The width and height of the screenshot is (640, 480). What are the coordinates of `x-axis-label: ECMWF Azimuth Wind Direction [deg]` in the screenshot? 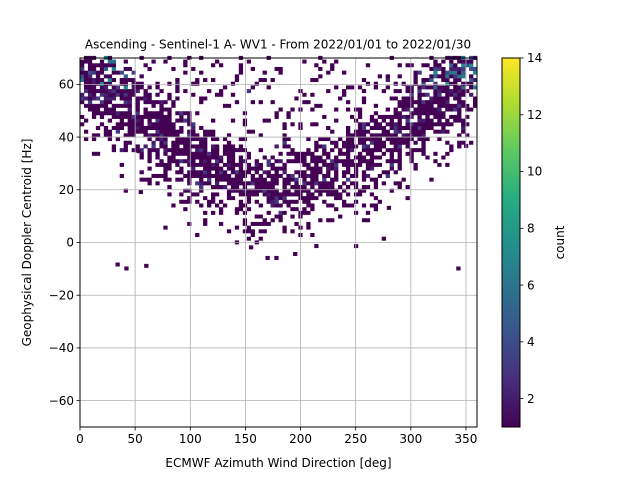 It's located at (278, 463).